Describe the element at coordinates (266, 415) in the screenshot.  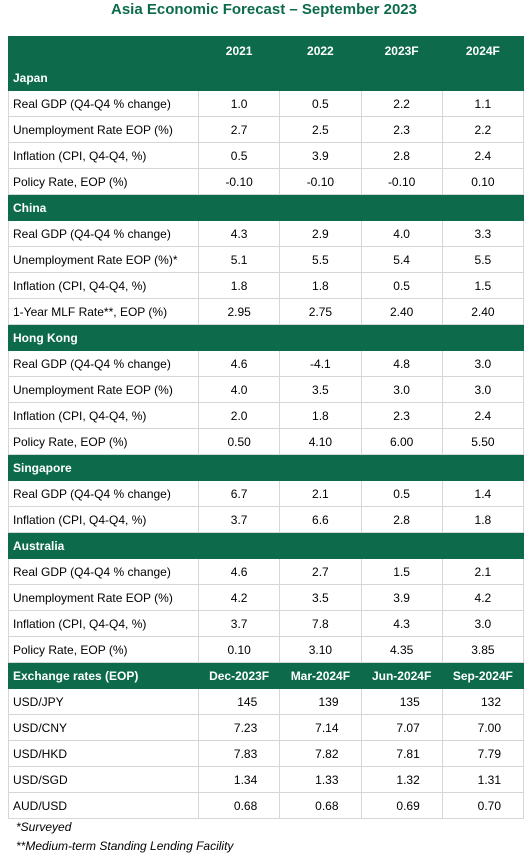
I see `table-row: Inflation (CPI, Q4-Q4, %) 2.0 1.8 2.3 2.4` at that location.